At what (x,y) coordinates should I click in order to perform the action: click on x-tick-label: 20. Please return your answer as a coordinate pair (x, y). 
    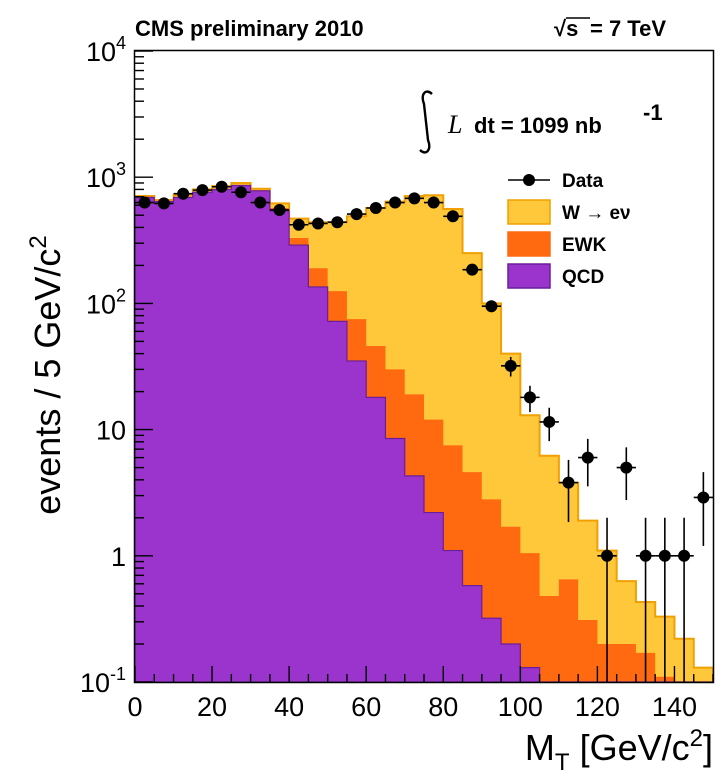
    Looking at the image, I should click on (212, 707).